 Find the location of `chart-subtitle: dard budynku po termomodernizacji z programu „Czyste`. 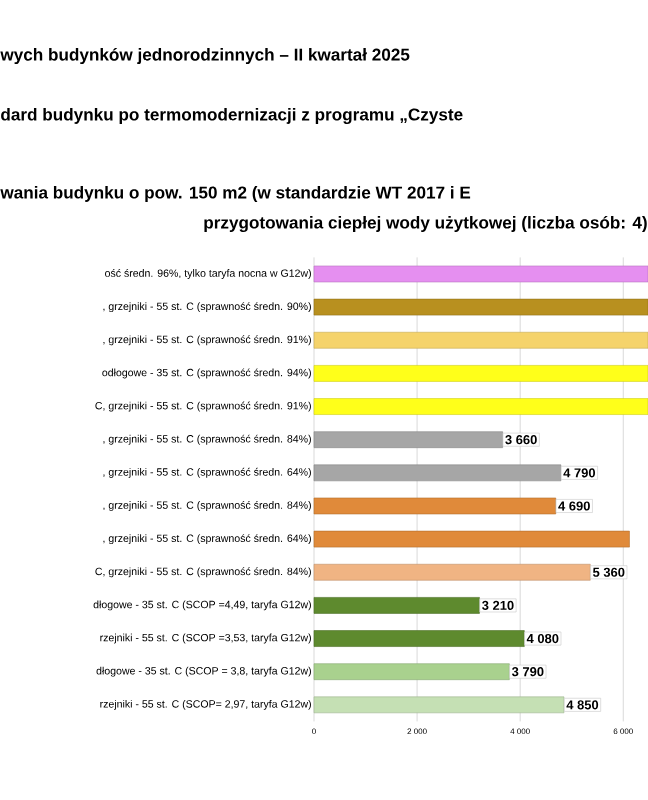

chart-subtitle: dard budynku po termomodernizacji z programu „Czyste is located at coordinates (232, 116).